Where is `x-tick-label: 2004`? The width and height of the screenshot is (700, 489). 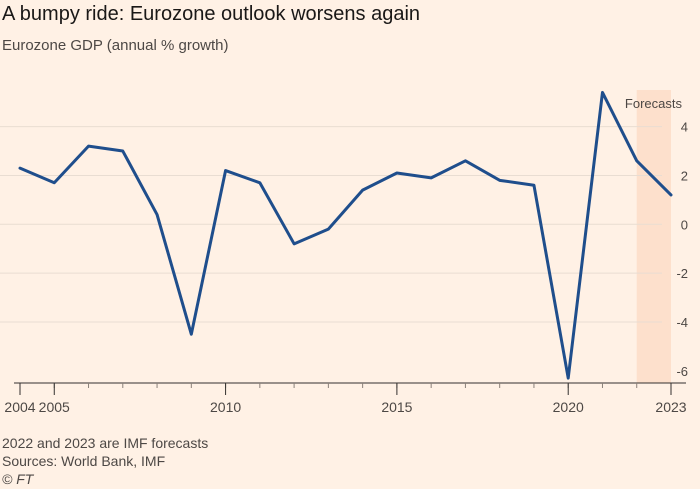
x-tick-label: 2004 is located at coordinates (19, 407).